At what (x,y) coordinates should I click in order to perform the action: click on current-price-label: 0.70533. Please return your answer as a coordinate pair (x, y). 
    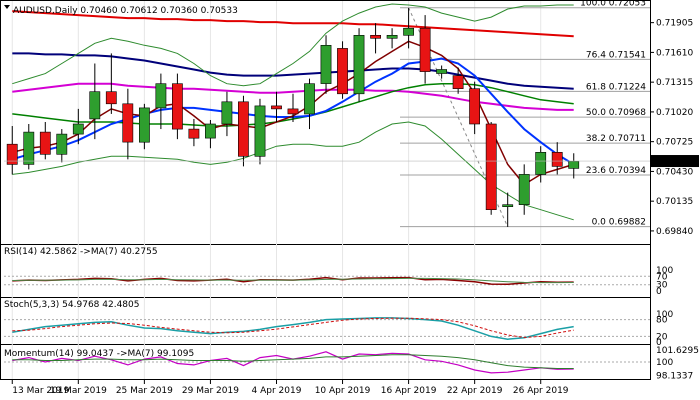
    Looking at the image, I should click on (673, 162).